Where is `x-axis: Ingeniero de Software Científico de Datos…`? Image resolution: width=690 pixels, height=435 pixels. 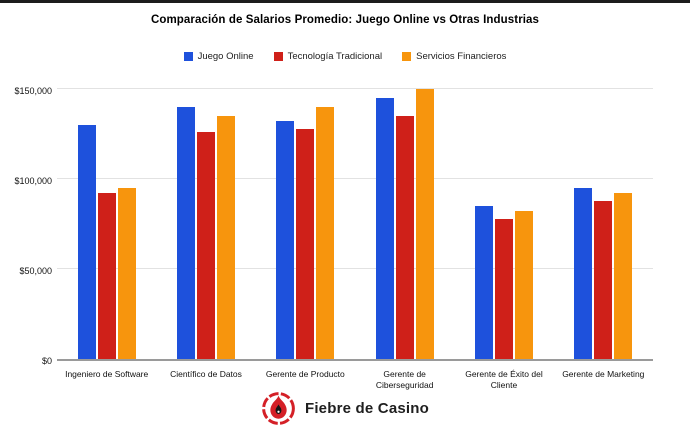 x-axis: Ingeniero de Software Científico de Datos… is located at coordinates (355, 379).